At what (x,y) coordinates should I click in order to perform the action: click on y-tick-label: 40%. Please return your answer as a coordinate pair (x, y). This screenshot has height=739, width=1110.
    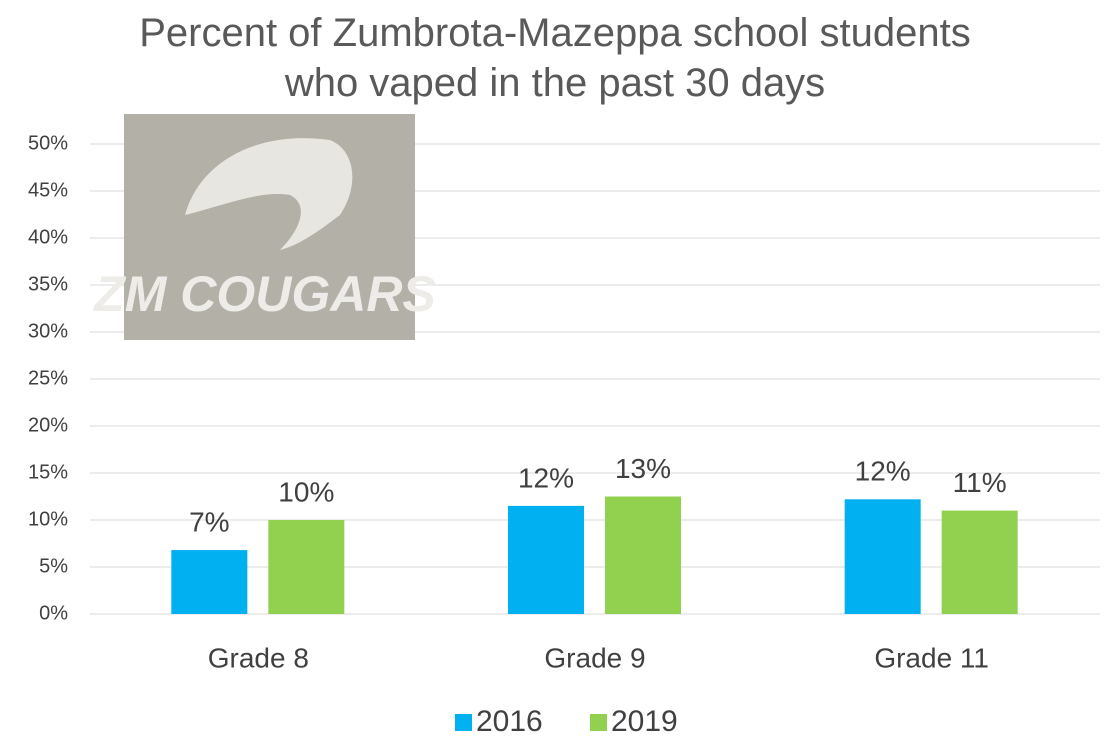
    Looking at the image, I should click on (48, 237).